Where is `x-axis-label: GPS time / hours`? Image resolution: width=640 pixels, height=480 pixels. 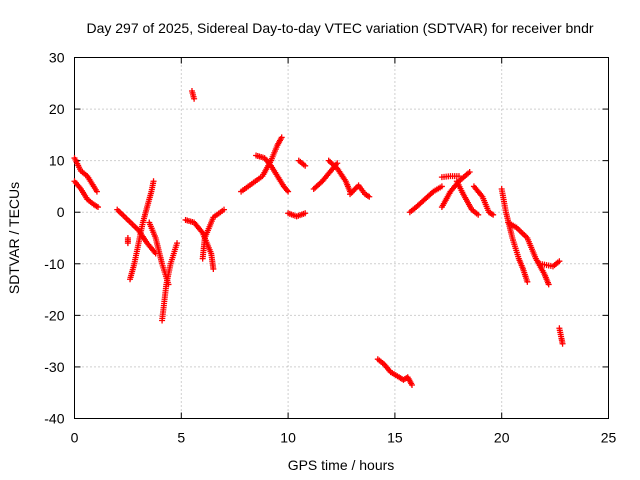
x-axis-label: GPS time / hours is located at coordinates (341, 465).